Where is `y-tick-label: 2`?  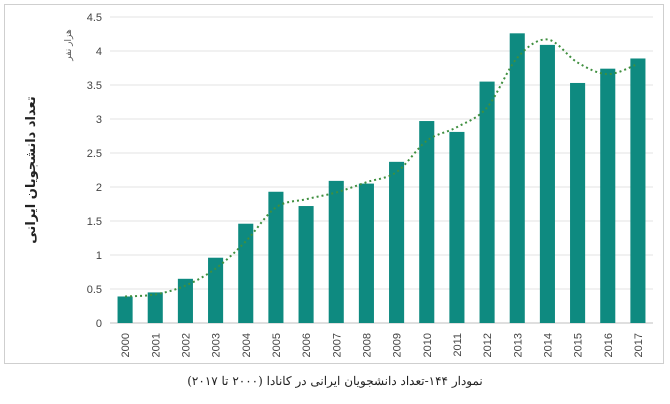
y-tick-label: 2 is located at coordinates (99, 188).